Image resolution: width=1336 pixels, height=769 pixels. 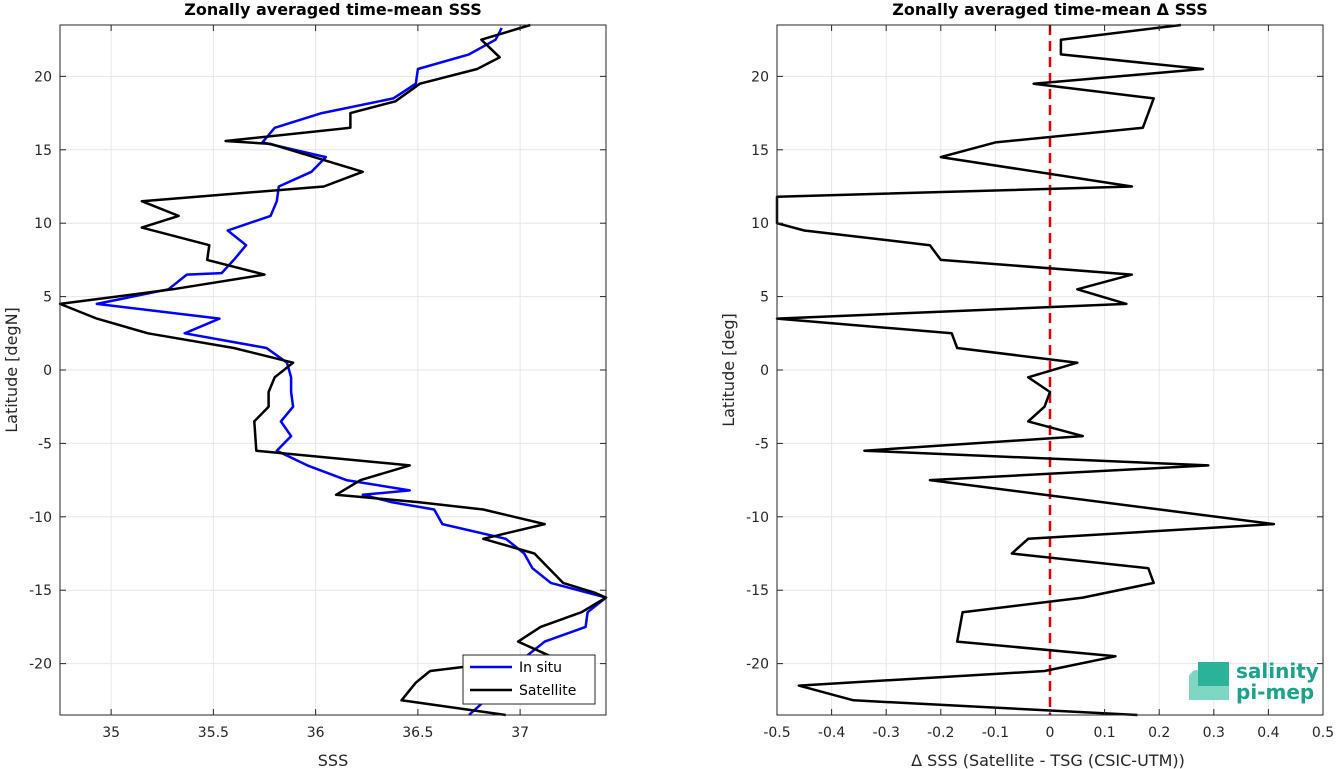 I want to click on delta-x-tick-label: -0.4, so click(x=831, y=733).